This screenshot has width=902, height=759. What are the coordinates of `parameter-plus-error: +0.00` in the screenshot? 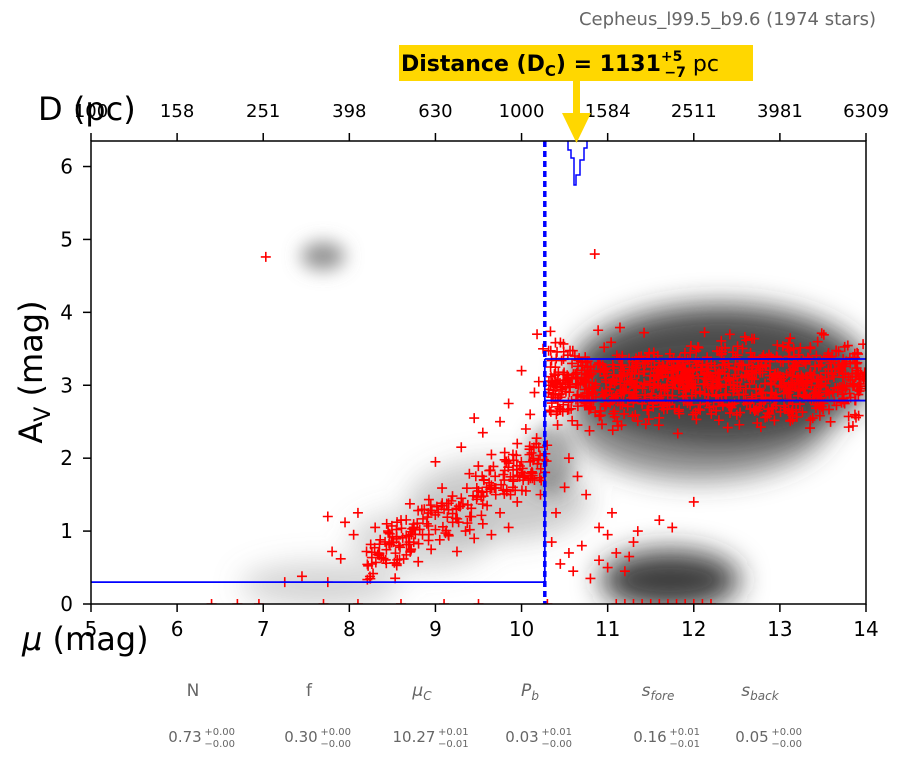 It's located at (335, 732).